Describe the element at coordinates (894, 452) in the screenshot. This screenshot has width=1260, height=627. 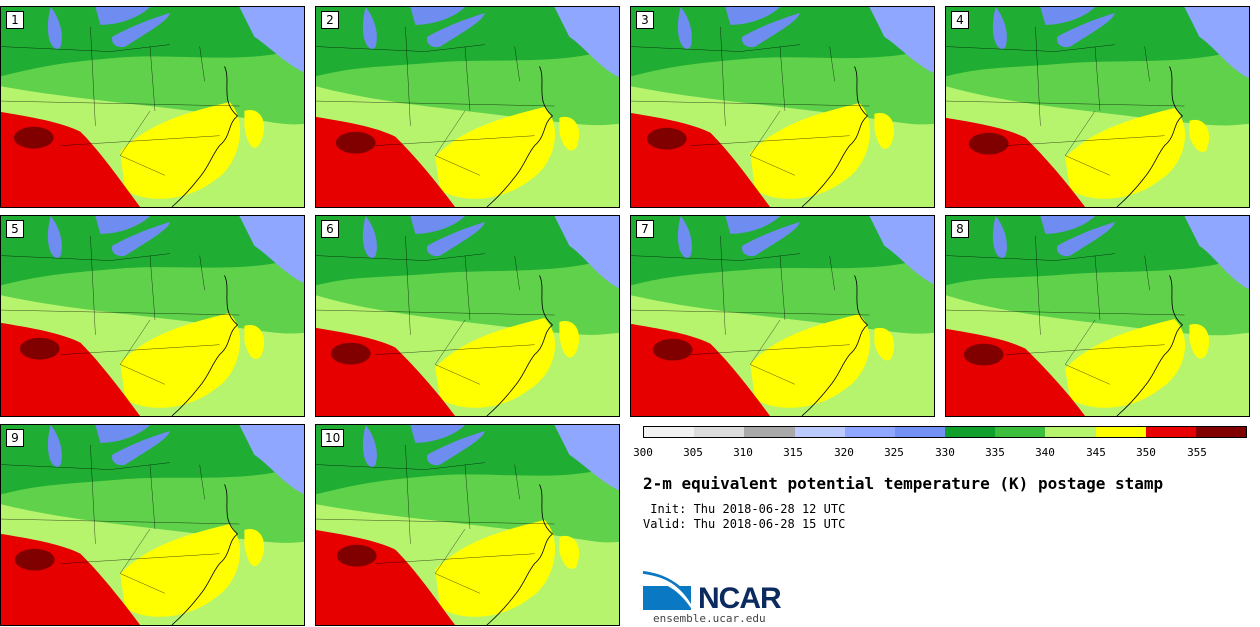
I see `colorbar-tick: 325` at that location.